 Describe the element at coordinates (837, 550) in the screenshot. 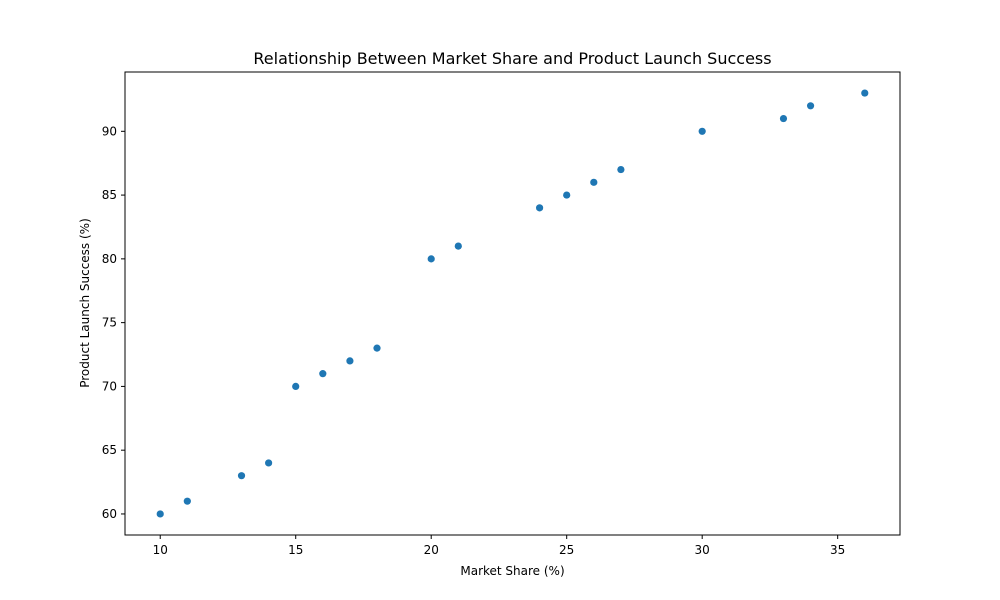

I see `x-tick-label: 35` at that location.